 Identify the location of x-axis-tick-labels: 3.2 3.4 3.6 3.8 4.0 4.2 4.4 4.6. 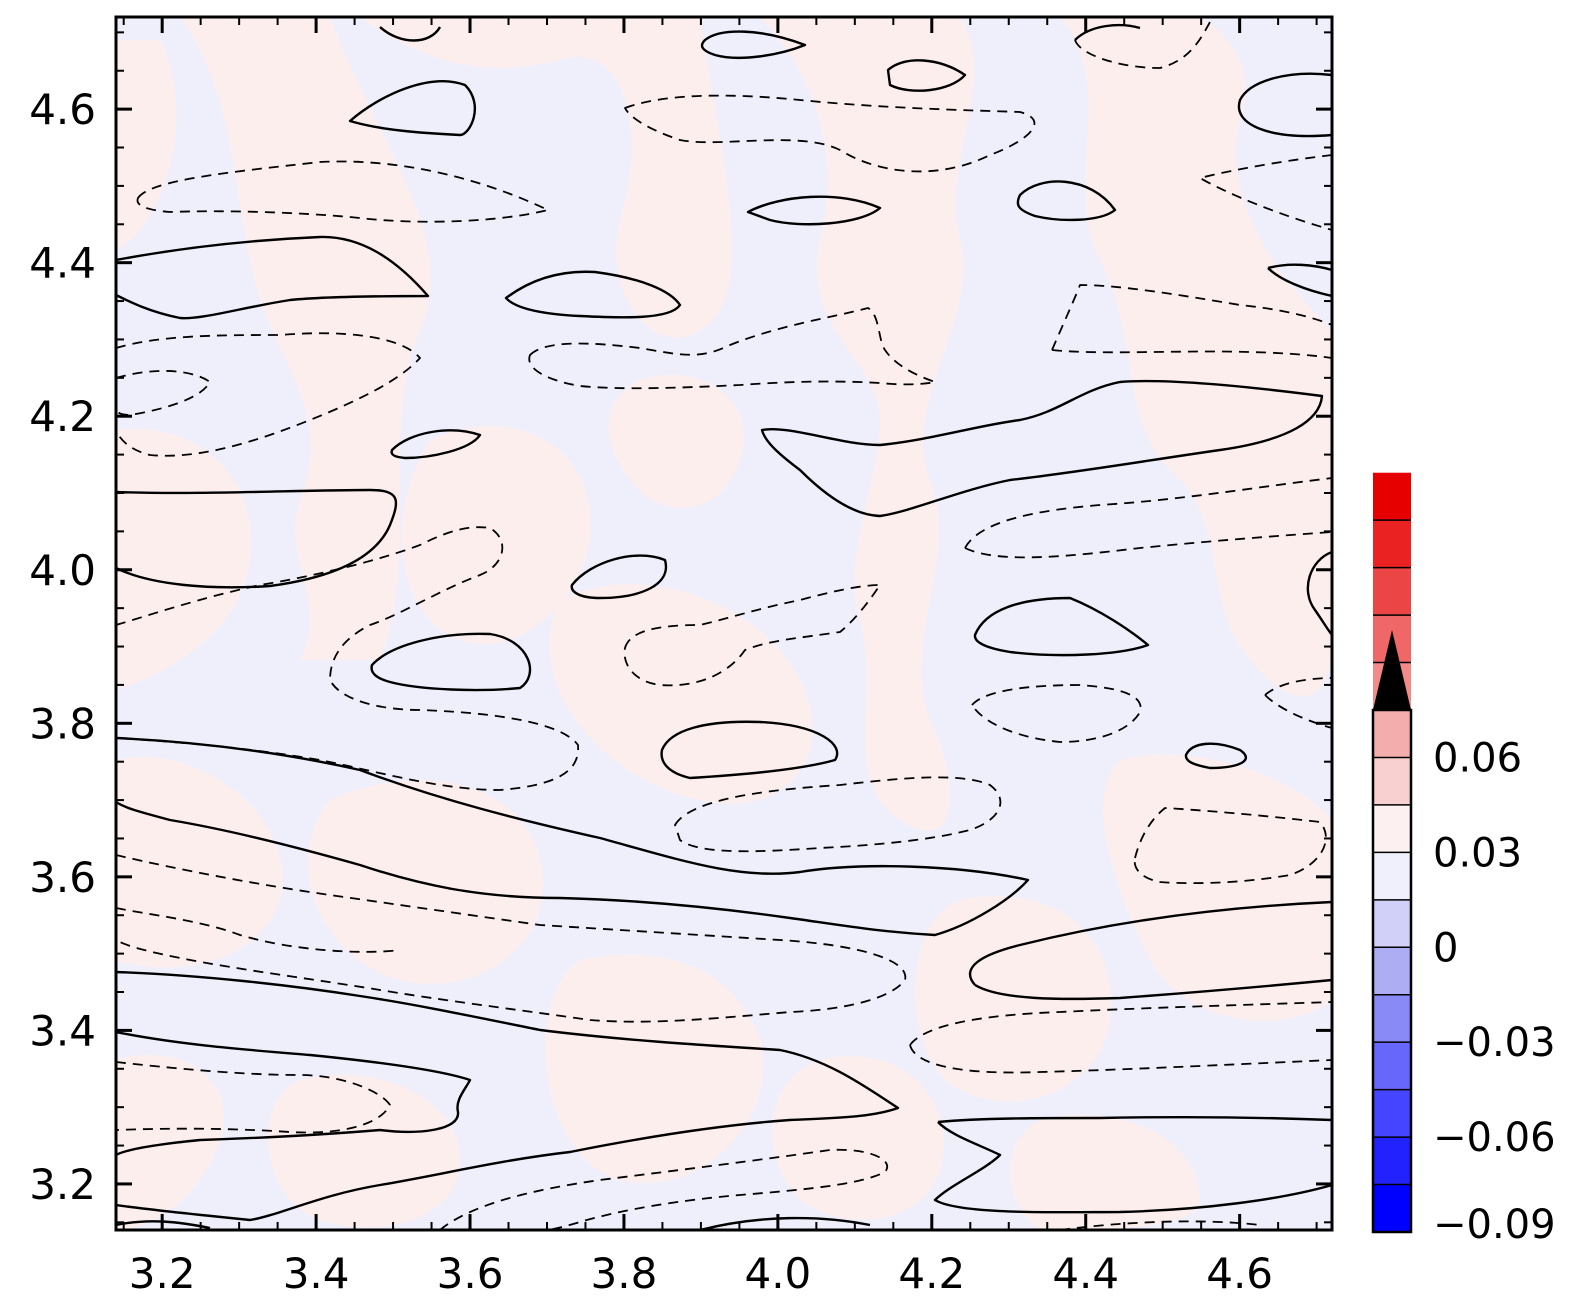
(701, 1273).